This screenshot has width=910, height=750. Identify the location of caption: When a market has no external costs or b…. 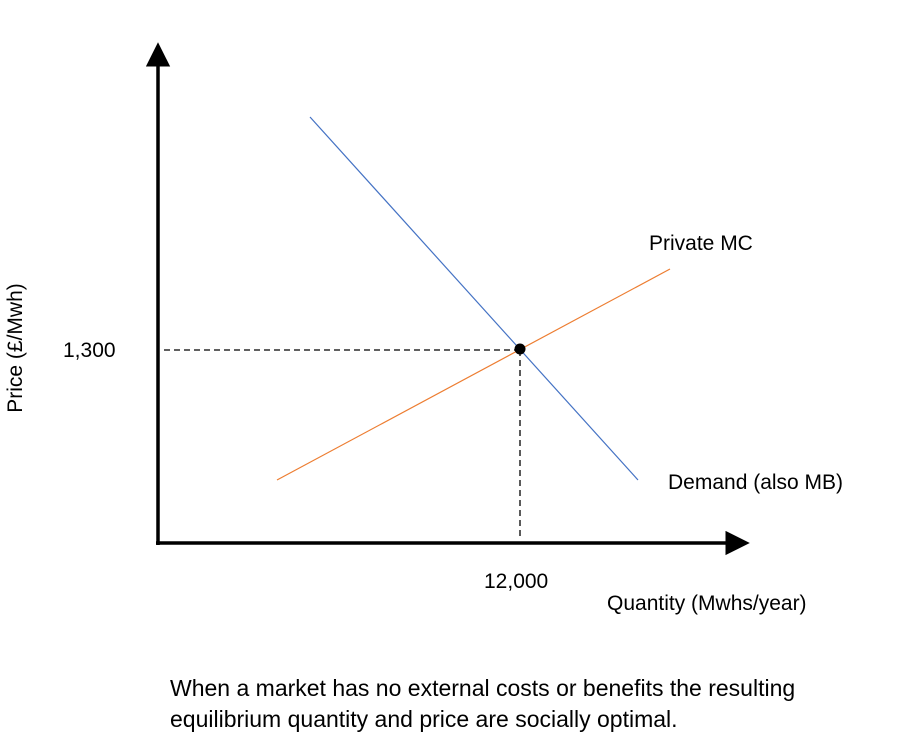
(530, 704).